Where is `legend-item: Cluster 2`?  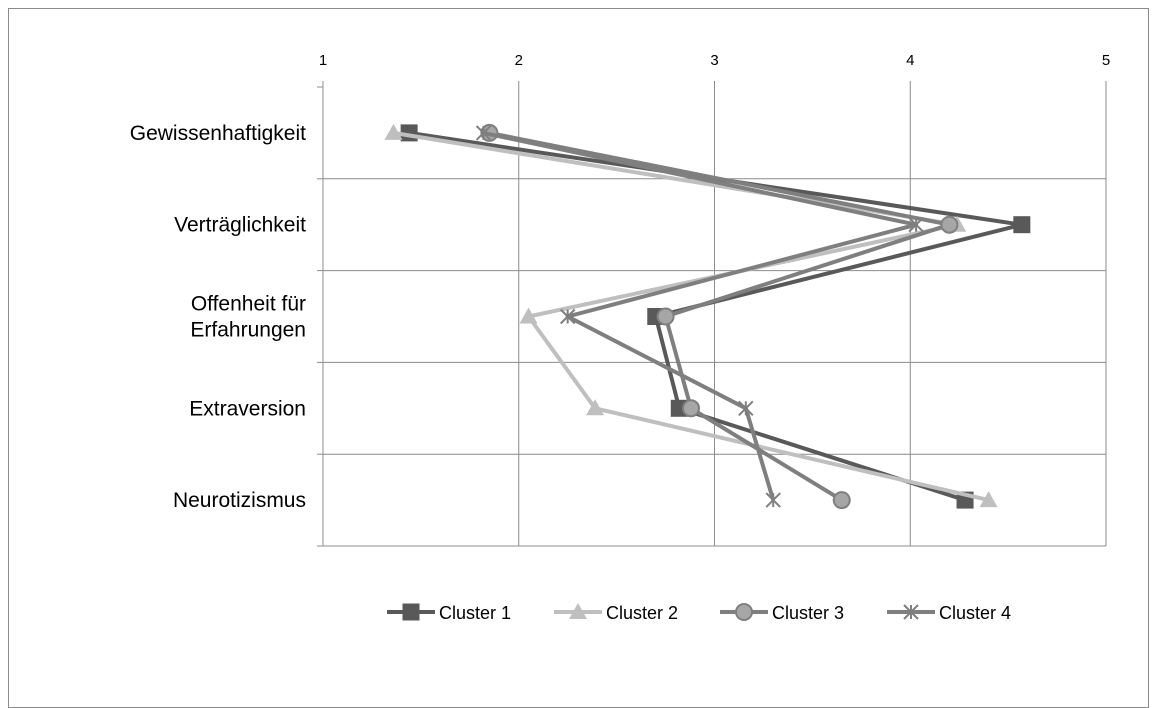
legend-item: Cluster 2 is located at coordinates (616, 613).